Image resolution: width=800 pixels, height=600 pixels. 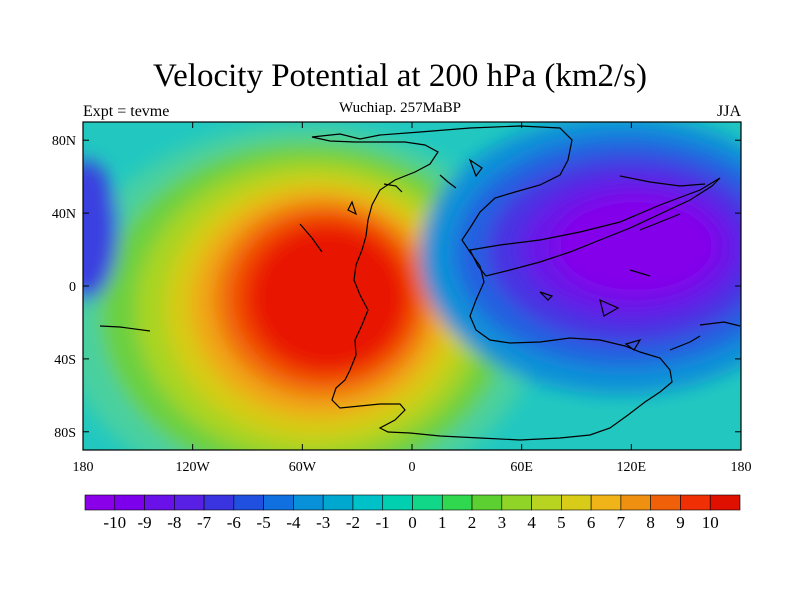 I want to click on colorbar-label: -3, so click(x=323, y=522).